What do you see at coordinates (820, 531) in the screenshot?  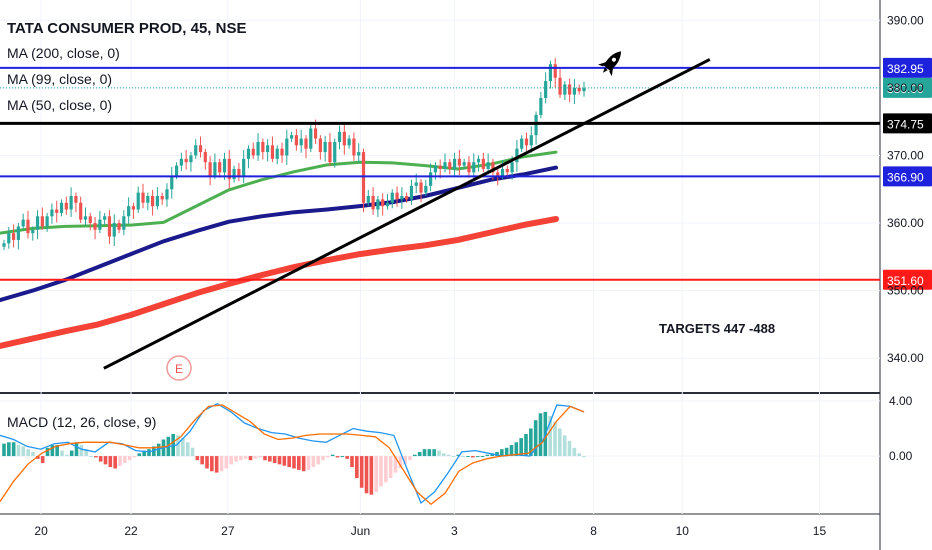 I see `time-tick-label: 15` at bounding box center [820, 531].